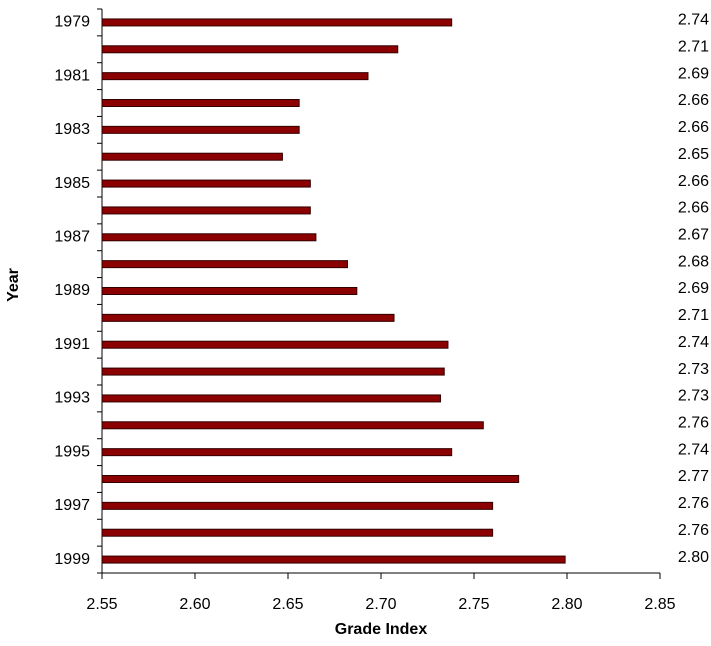  Describe the element at coordinates (194, 604) in the screenshot. I see `x-tick-label: 2.60` at that location.